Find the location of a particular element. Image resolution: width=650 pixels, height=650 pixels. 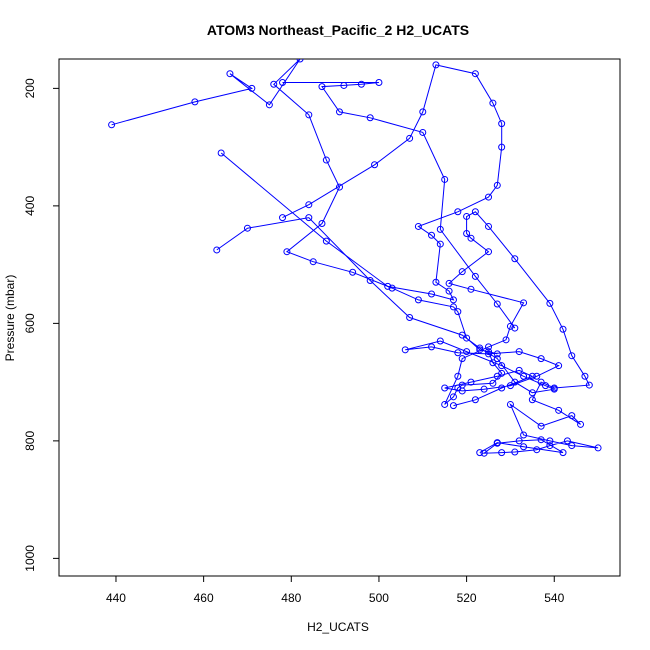

y-tick-label: 600 is located at coordinates (30, 323).